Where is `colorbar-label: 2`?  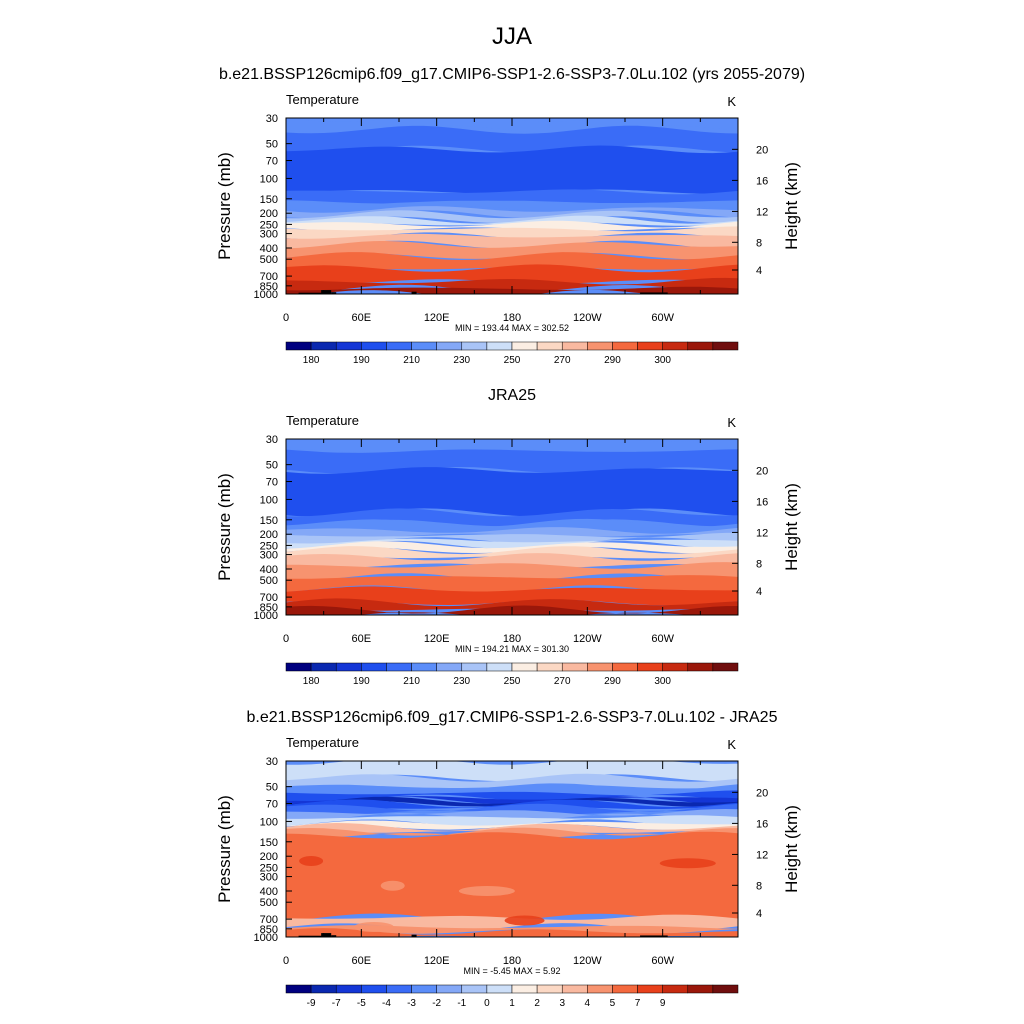 colorbar-label: 2 is located at coordinates (537, 1003).